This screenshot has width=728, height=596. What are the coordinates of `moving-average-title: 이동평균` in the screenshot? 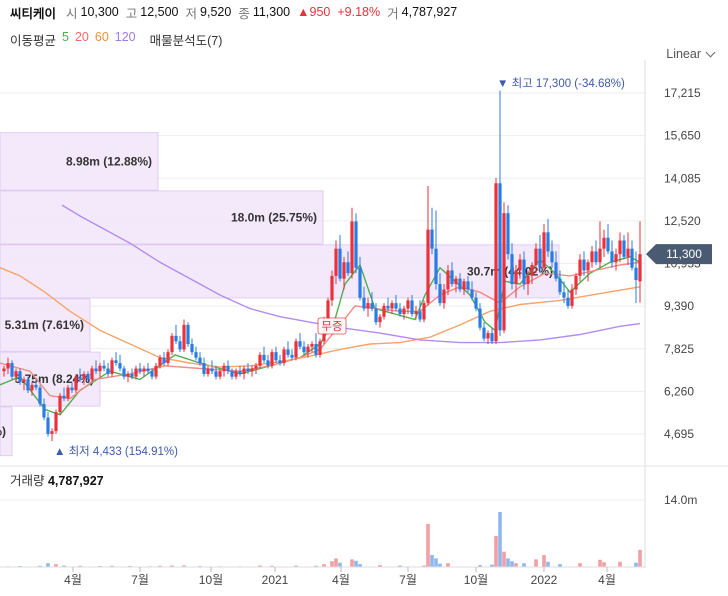 It's located at (33, 41).